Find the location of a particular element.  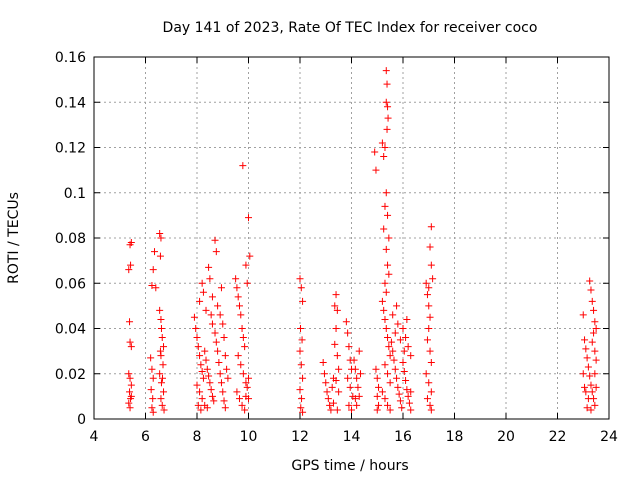

y-axis-label: ROTI / TECUs is located at coordinates (14, 238).